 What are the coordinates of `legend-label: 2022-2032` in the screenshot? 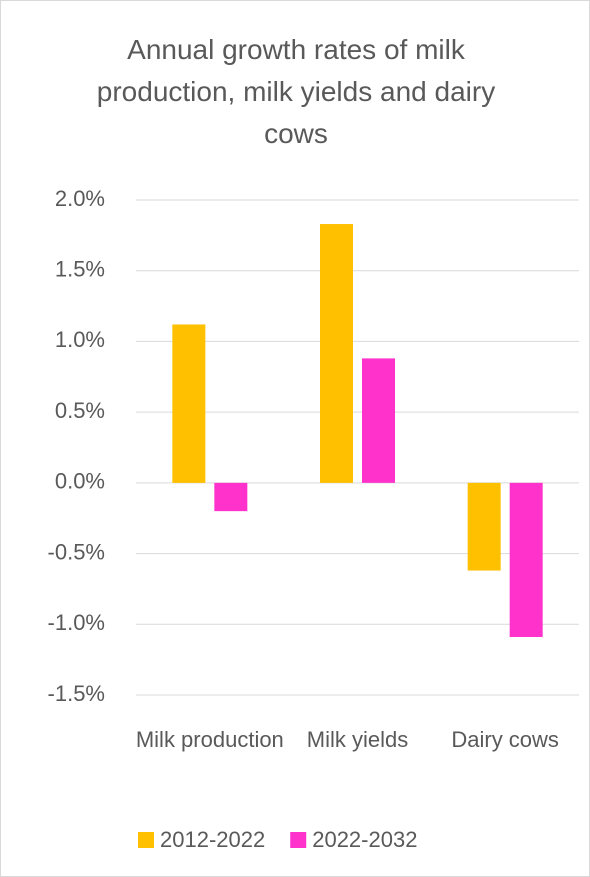 It's located at (364, 839).